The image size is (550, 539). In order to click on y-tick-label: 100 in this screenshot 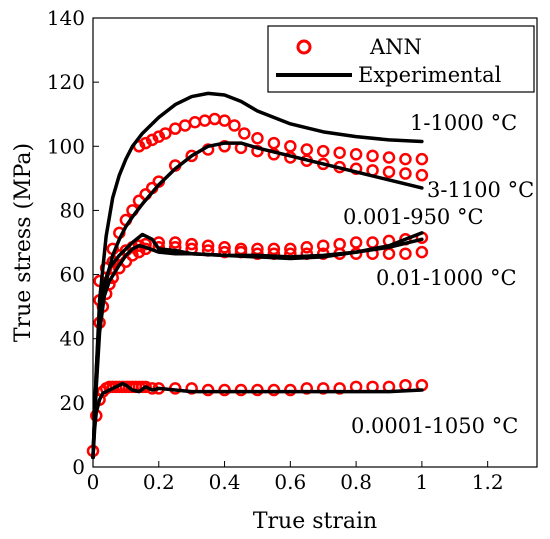, I will do `click(66, 146)`.